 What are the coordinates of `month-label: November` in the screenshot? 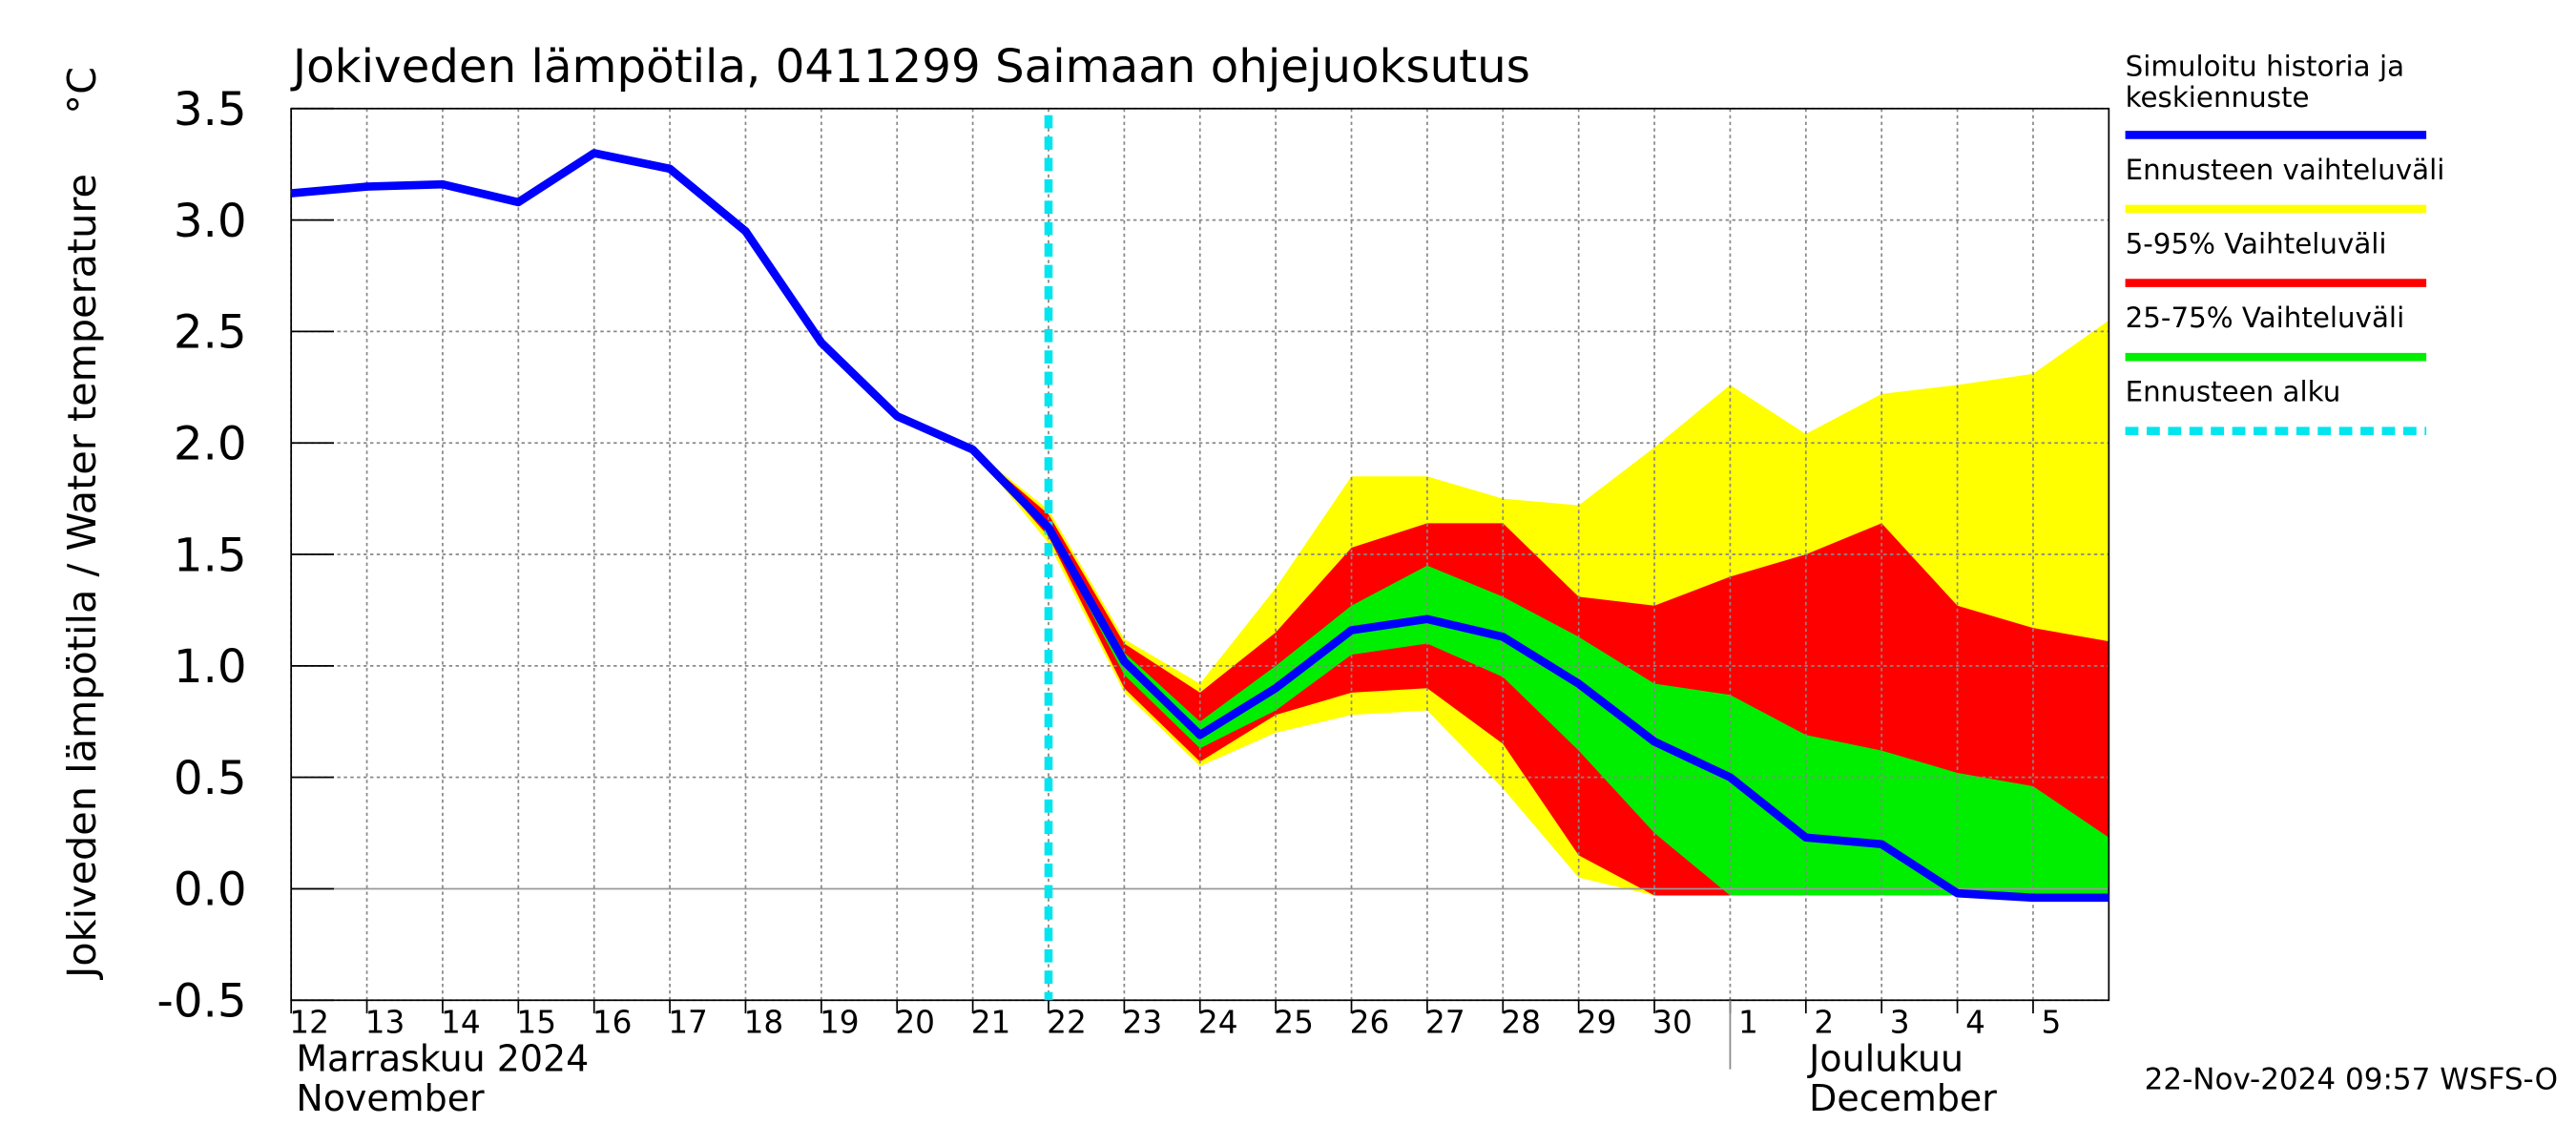 It's located at (390, 1098).